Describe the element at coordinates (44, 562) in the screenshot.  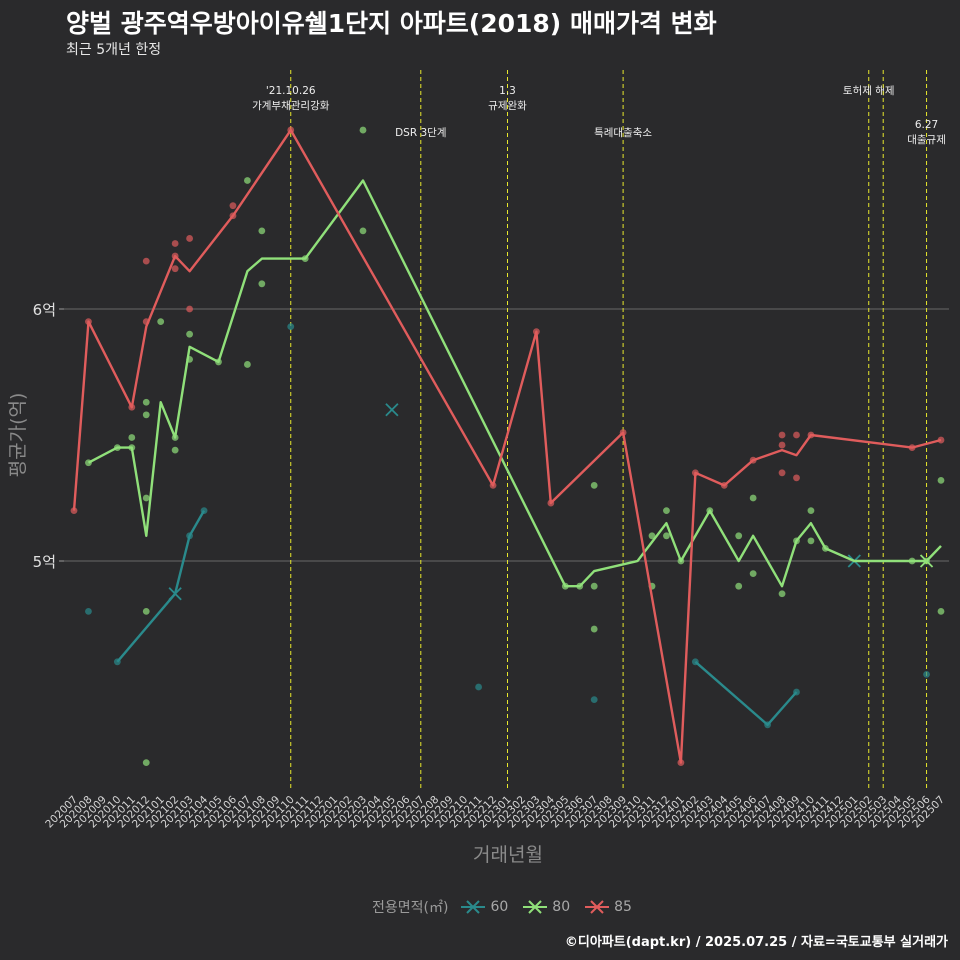
I see `y-tick-label: 5억` at that location.